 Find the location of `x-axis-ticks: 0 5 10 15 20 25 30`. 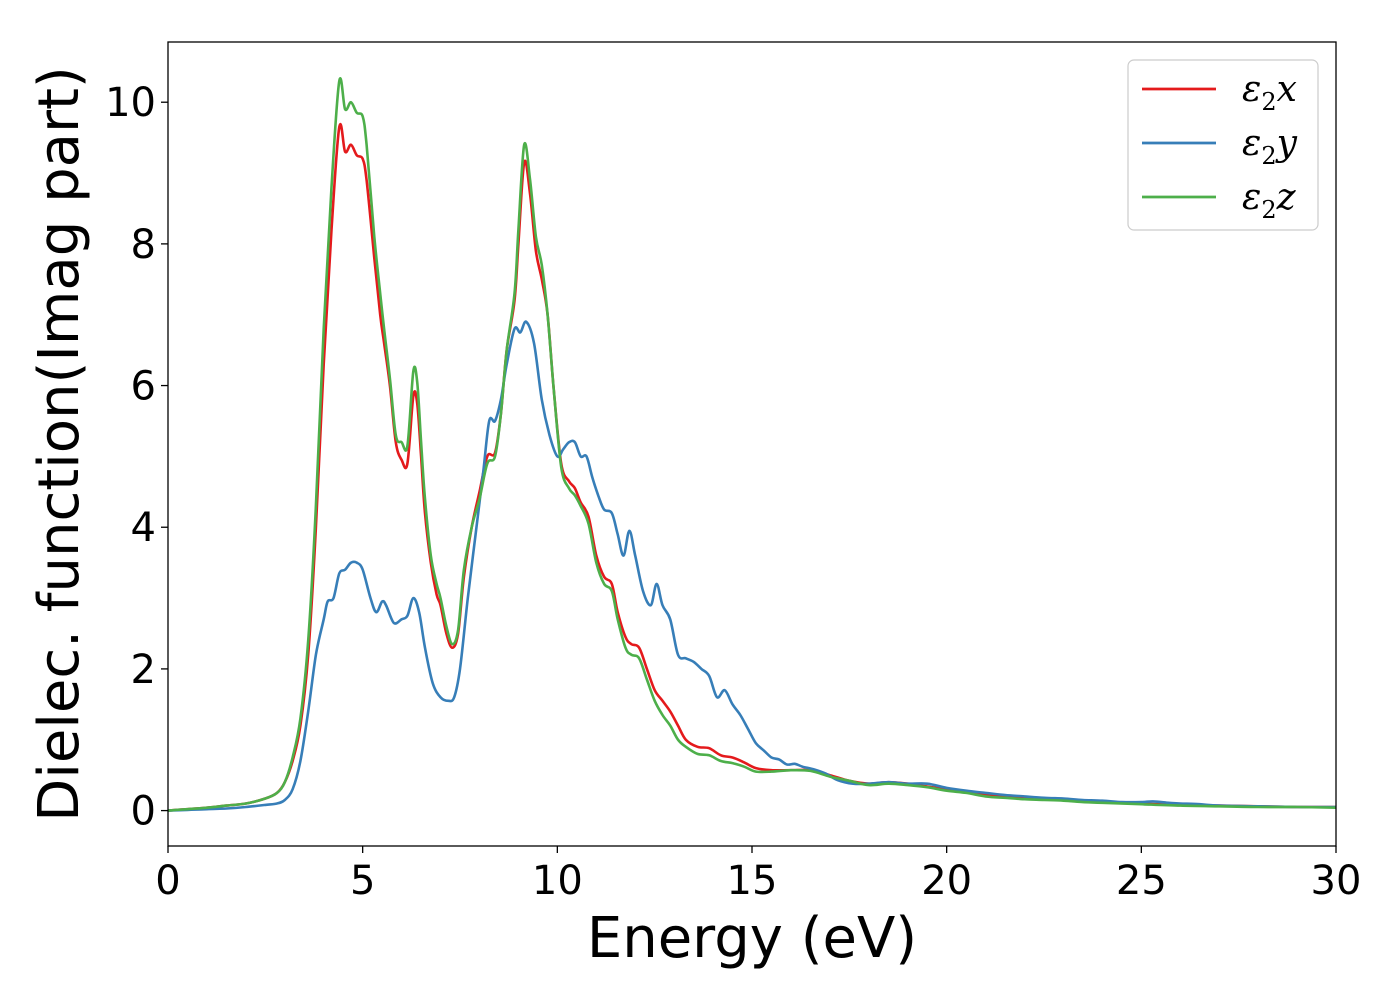

x-axis-ticks: 0 5 10 15 20 25 30 is located at coordinates (758, 875).